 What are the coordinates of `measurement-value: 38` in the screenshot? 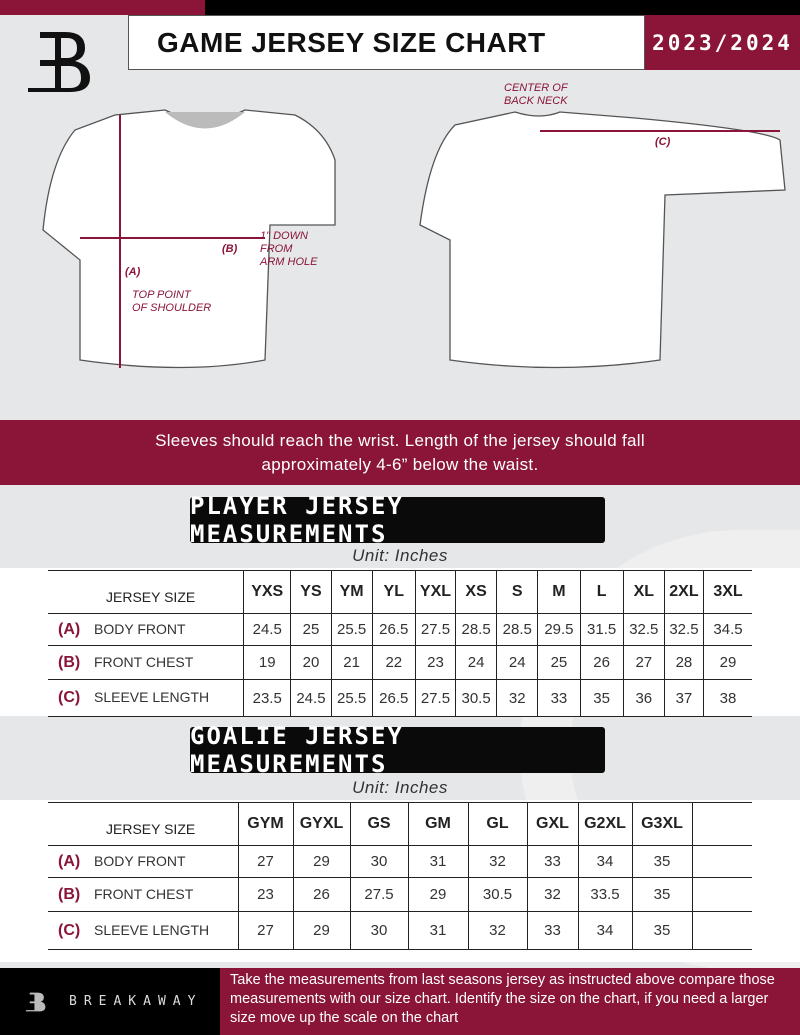 It's located at (727, 698).